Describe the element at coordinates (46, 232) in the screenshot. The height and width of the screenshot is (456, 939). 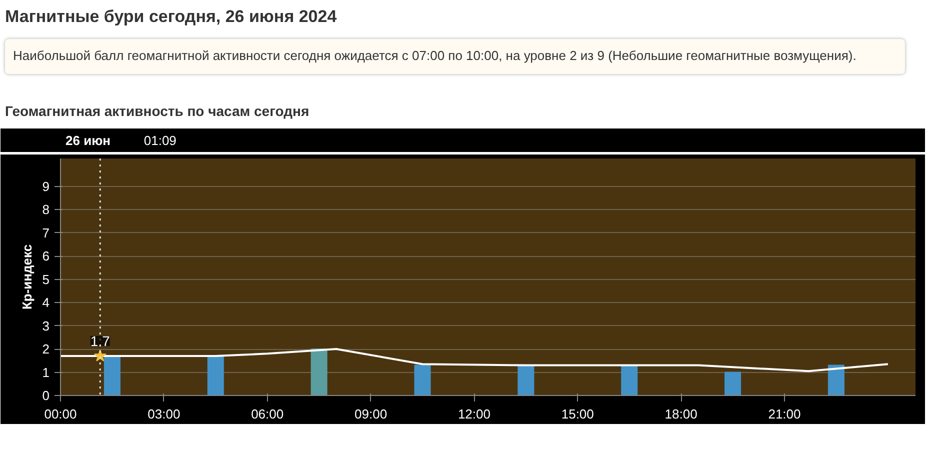
I see `y-tick-label: 7` at that location.